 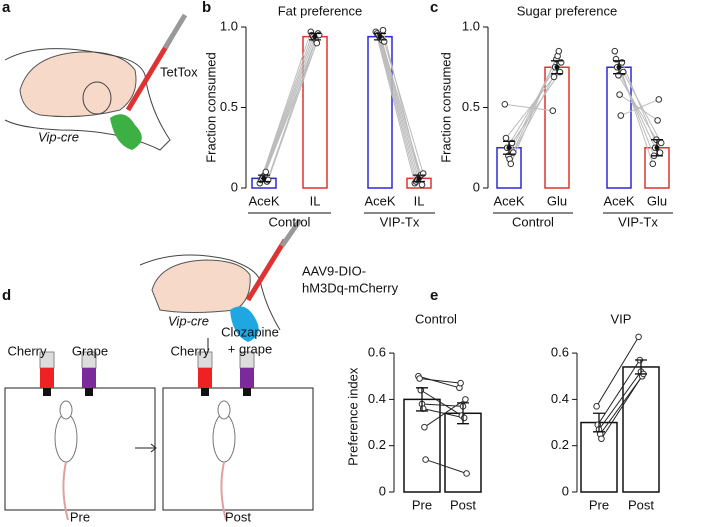 I want to click on panel-letter: c, so click(x=434, y=8).